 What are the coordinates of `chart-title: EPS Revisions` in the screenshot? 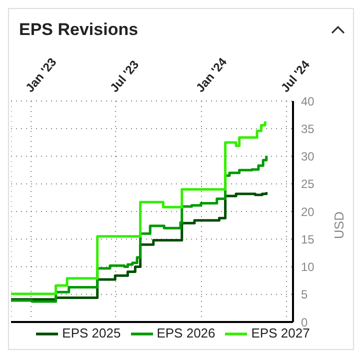 It's located at (78, 30).